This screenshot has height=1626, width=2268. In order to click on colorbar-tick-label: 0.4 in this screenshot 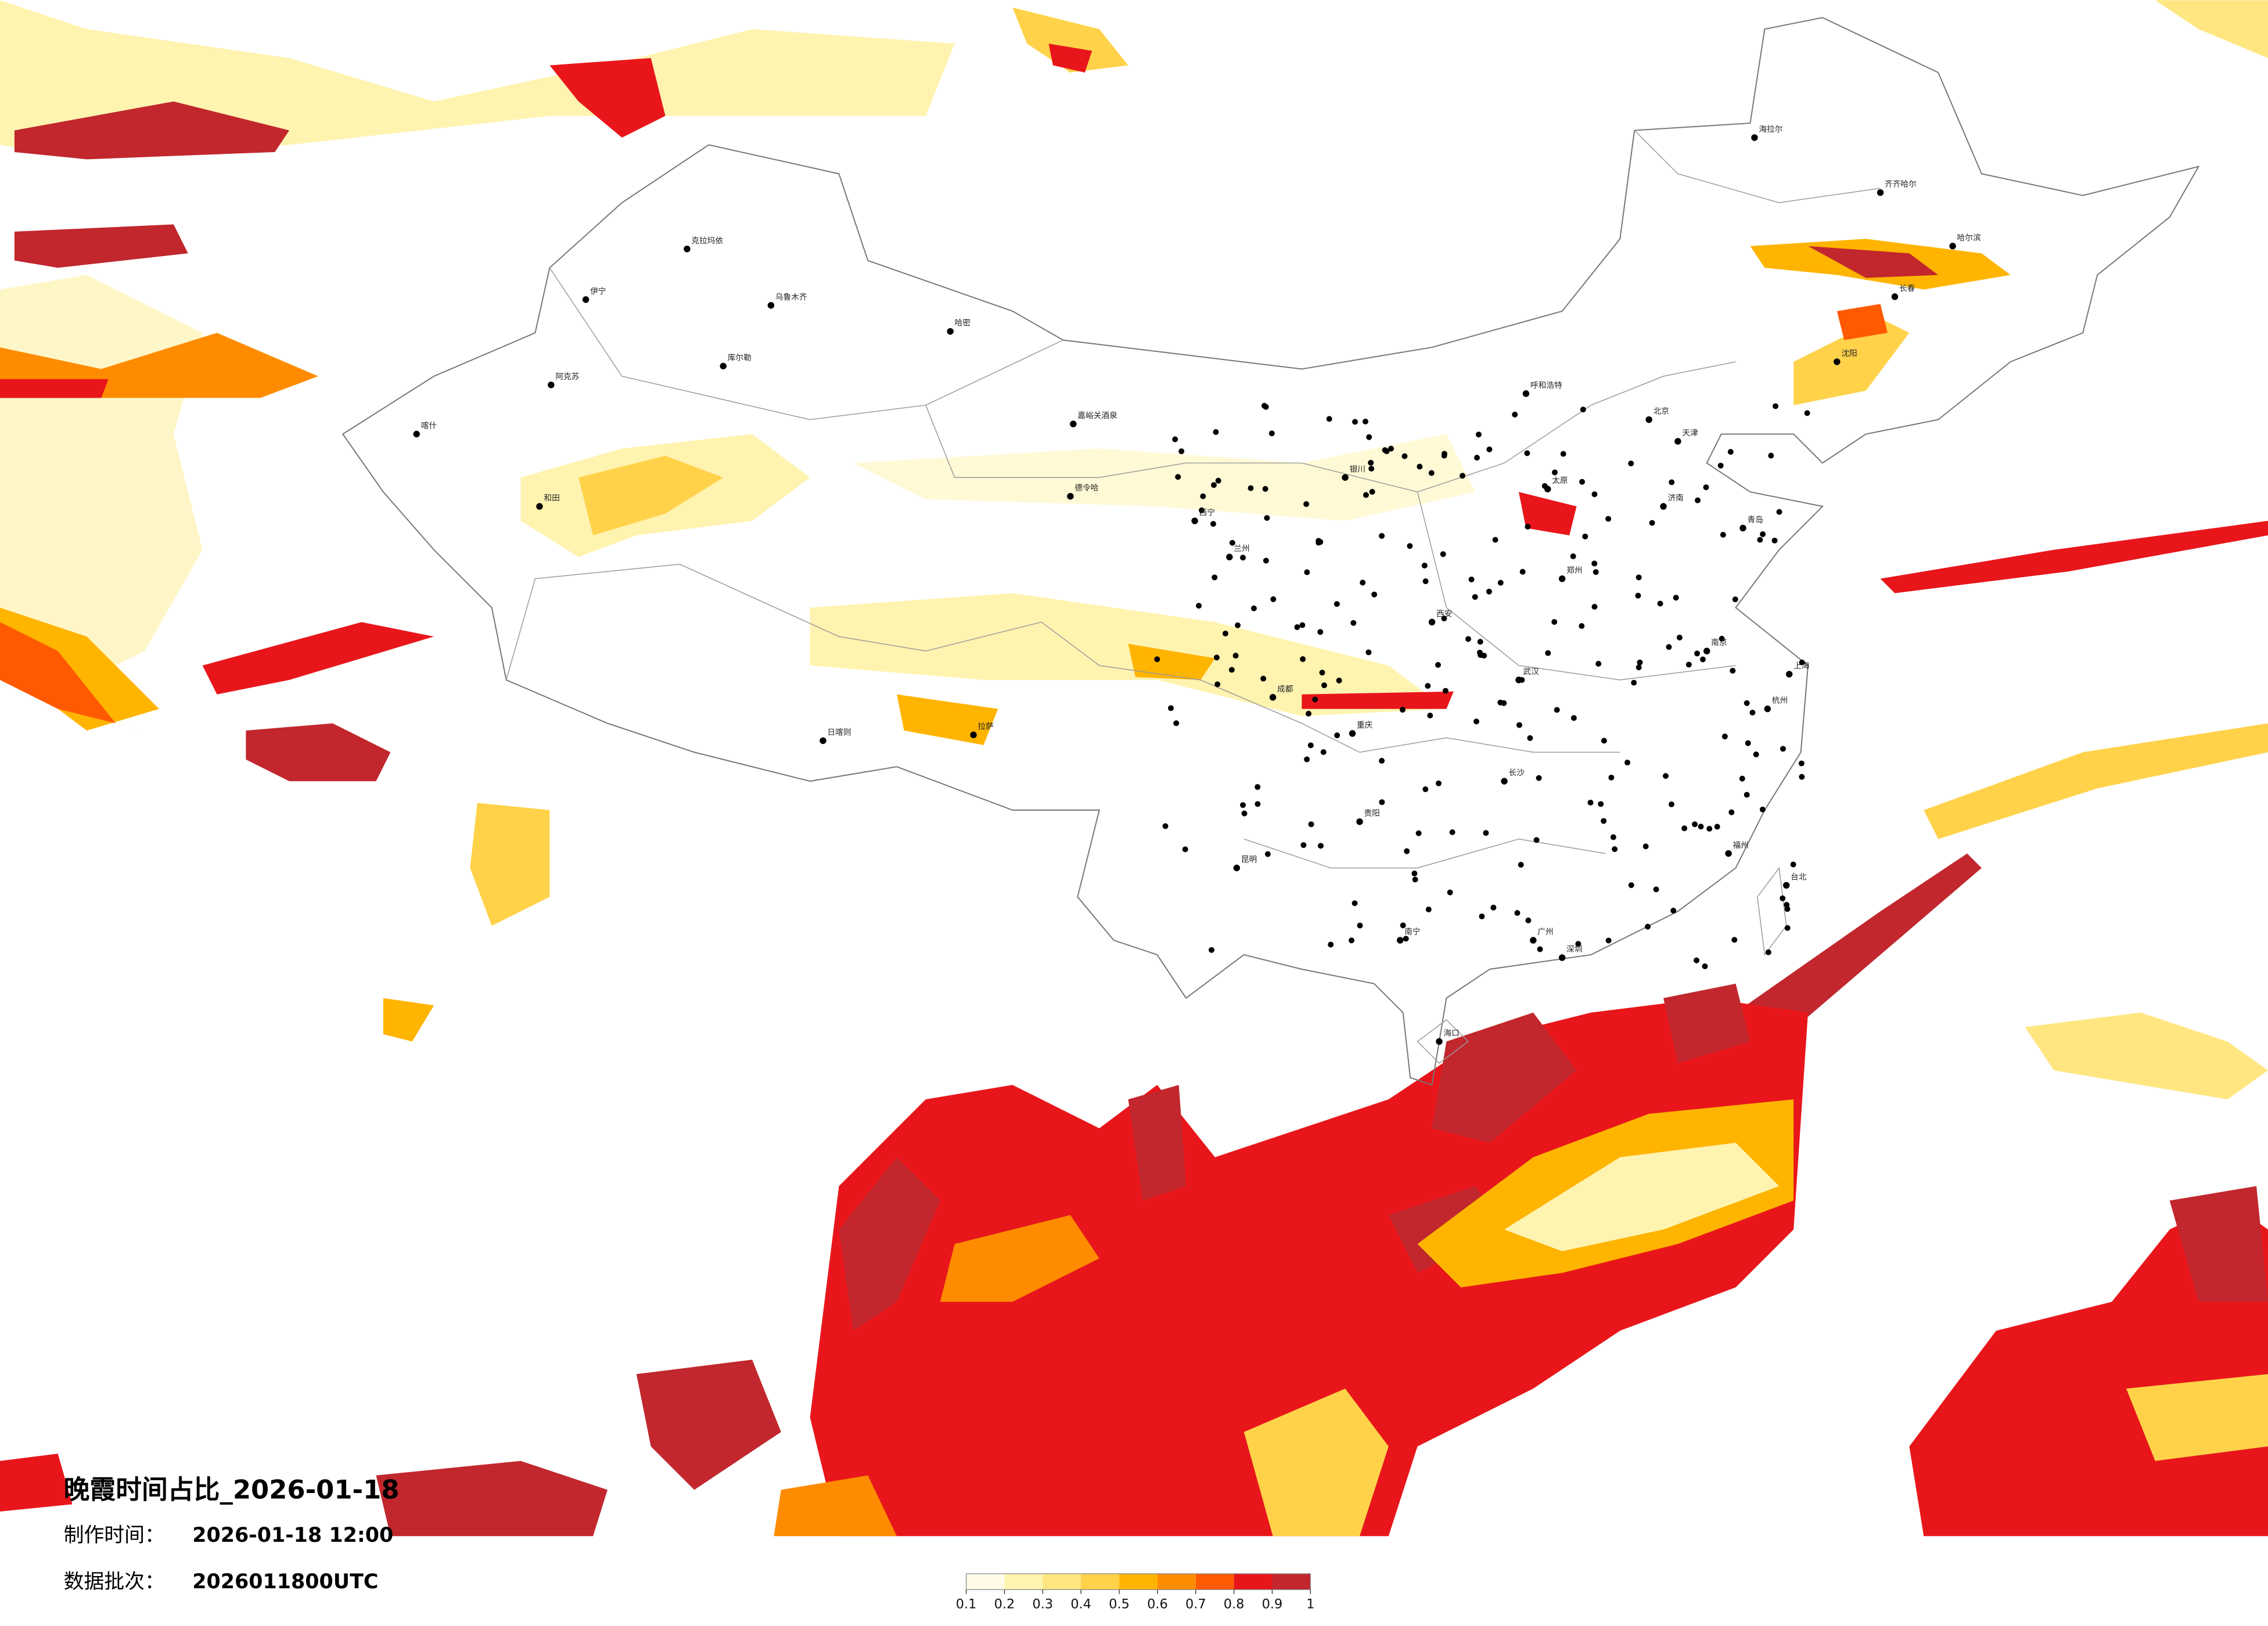, I will do `click(1080, 1604)`.